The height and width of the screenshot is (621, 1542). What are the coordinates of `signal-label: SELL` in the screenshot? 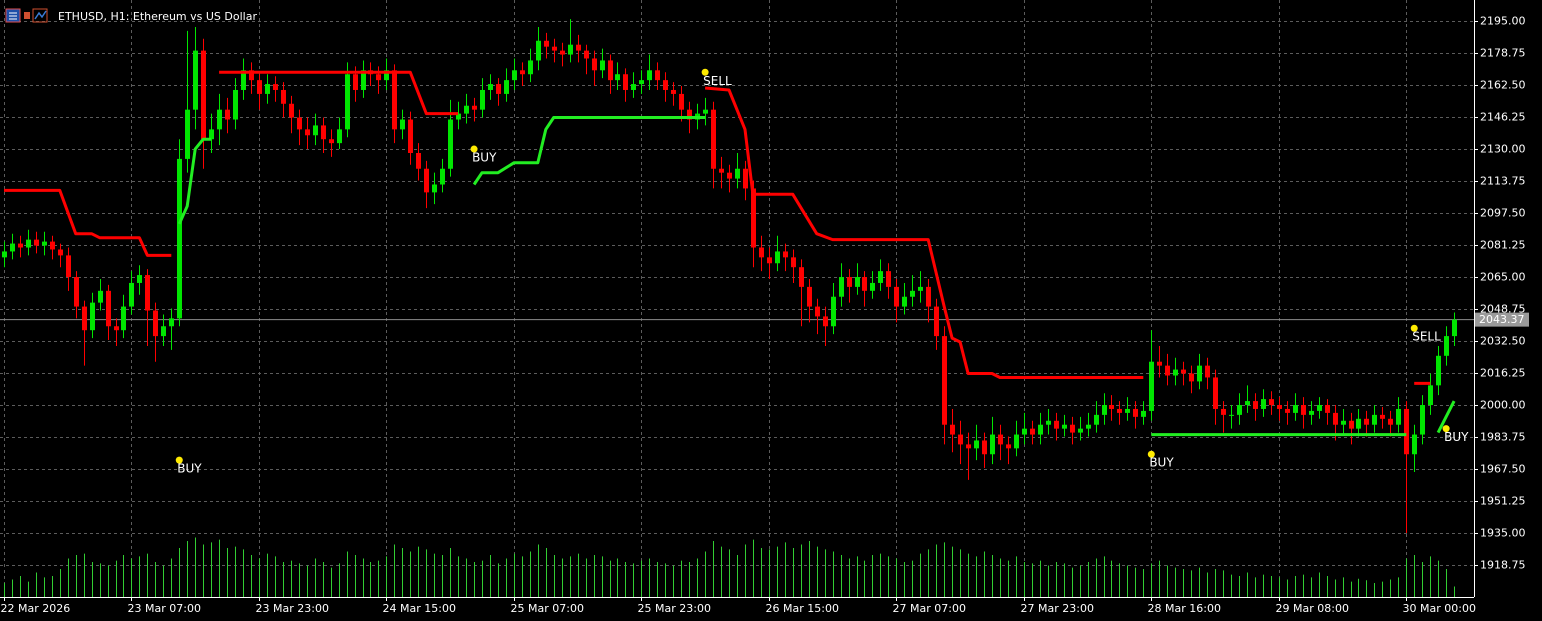 It's located at (1426, 337).